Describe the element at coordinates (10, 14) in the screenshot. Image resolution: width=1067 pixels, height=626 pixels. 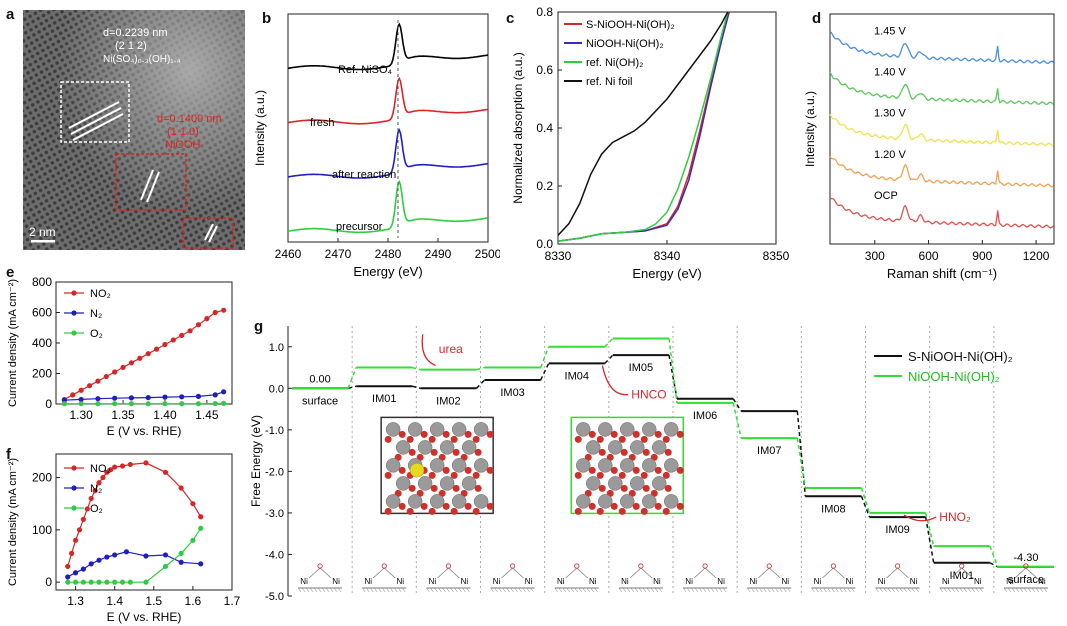
I see `panel-label-a: a` at that location.